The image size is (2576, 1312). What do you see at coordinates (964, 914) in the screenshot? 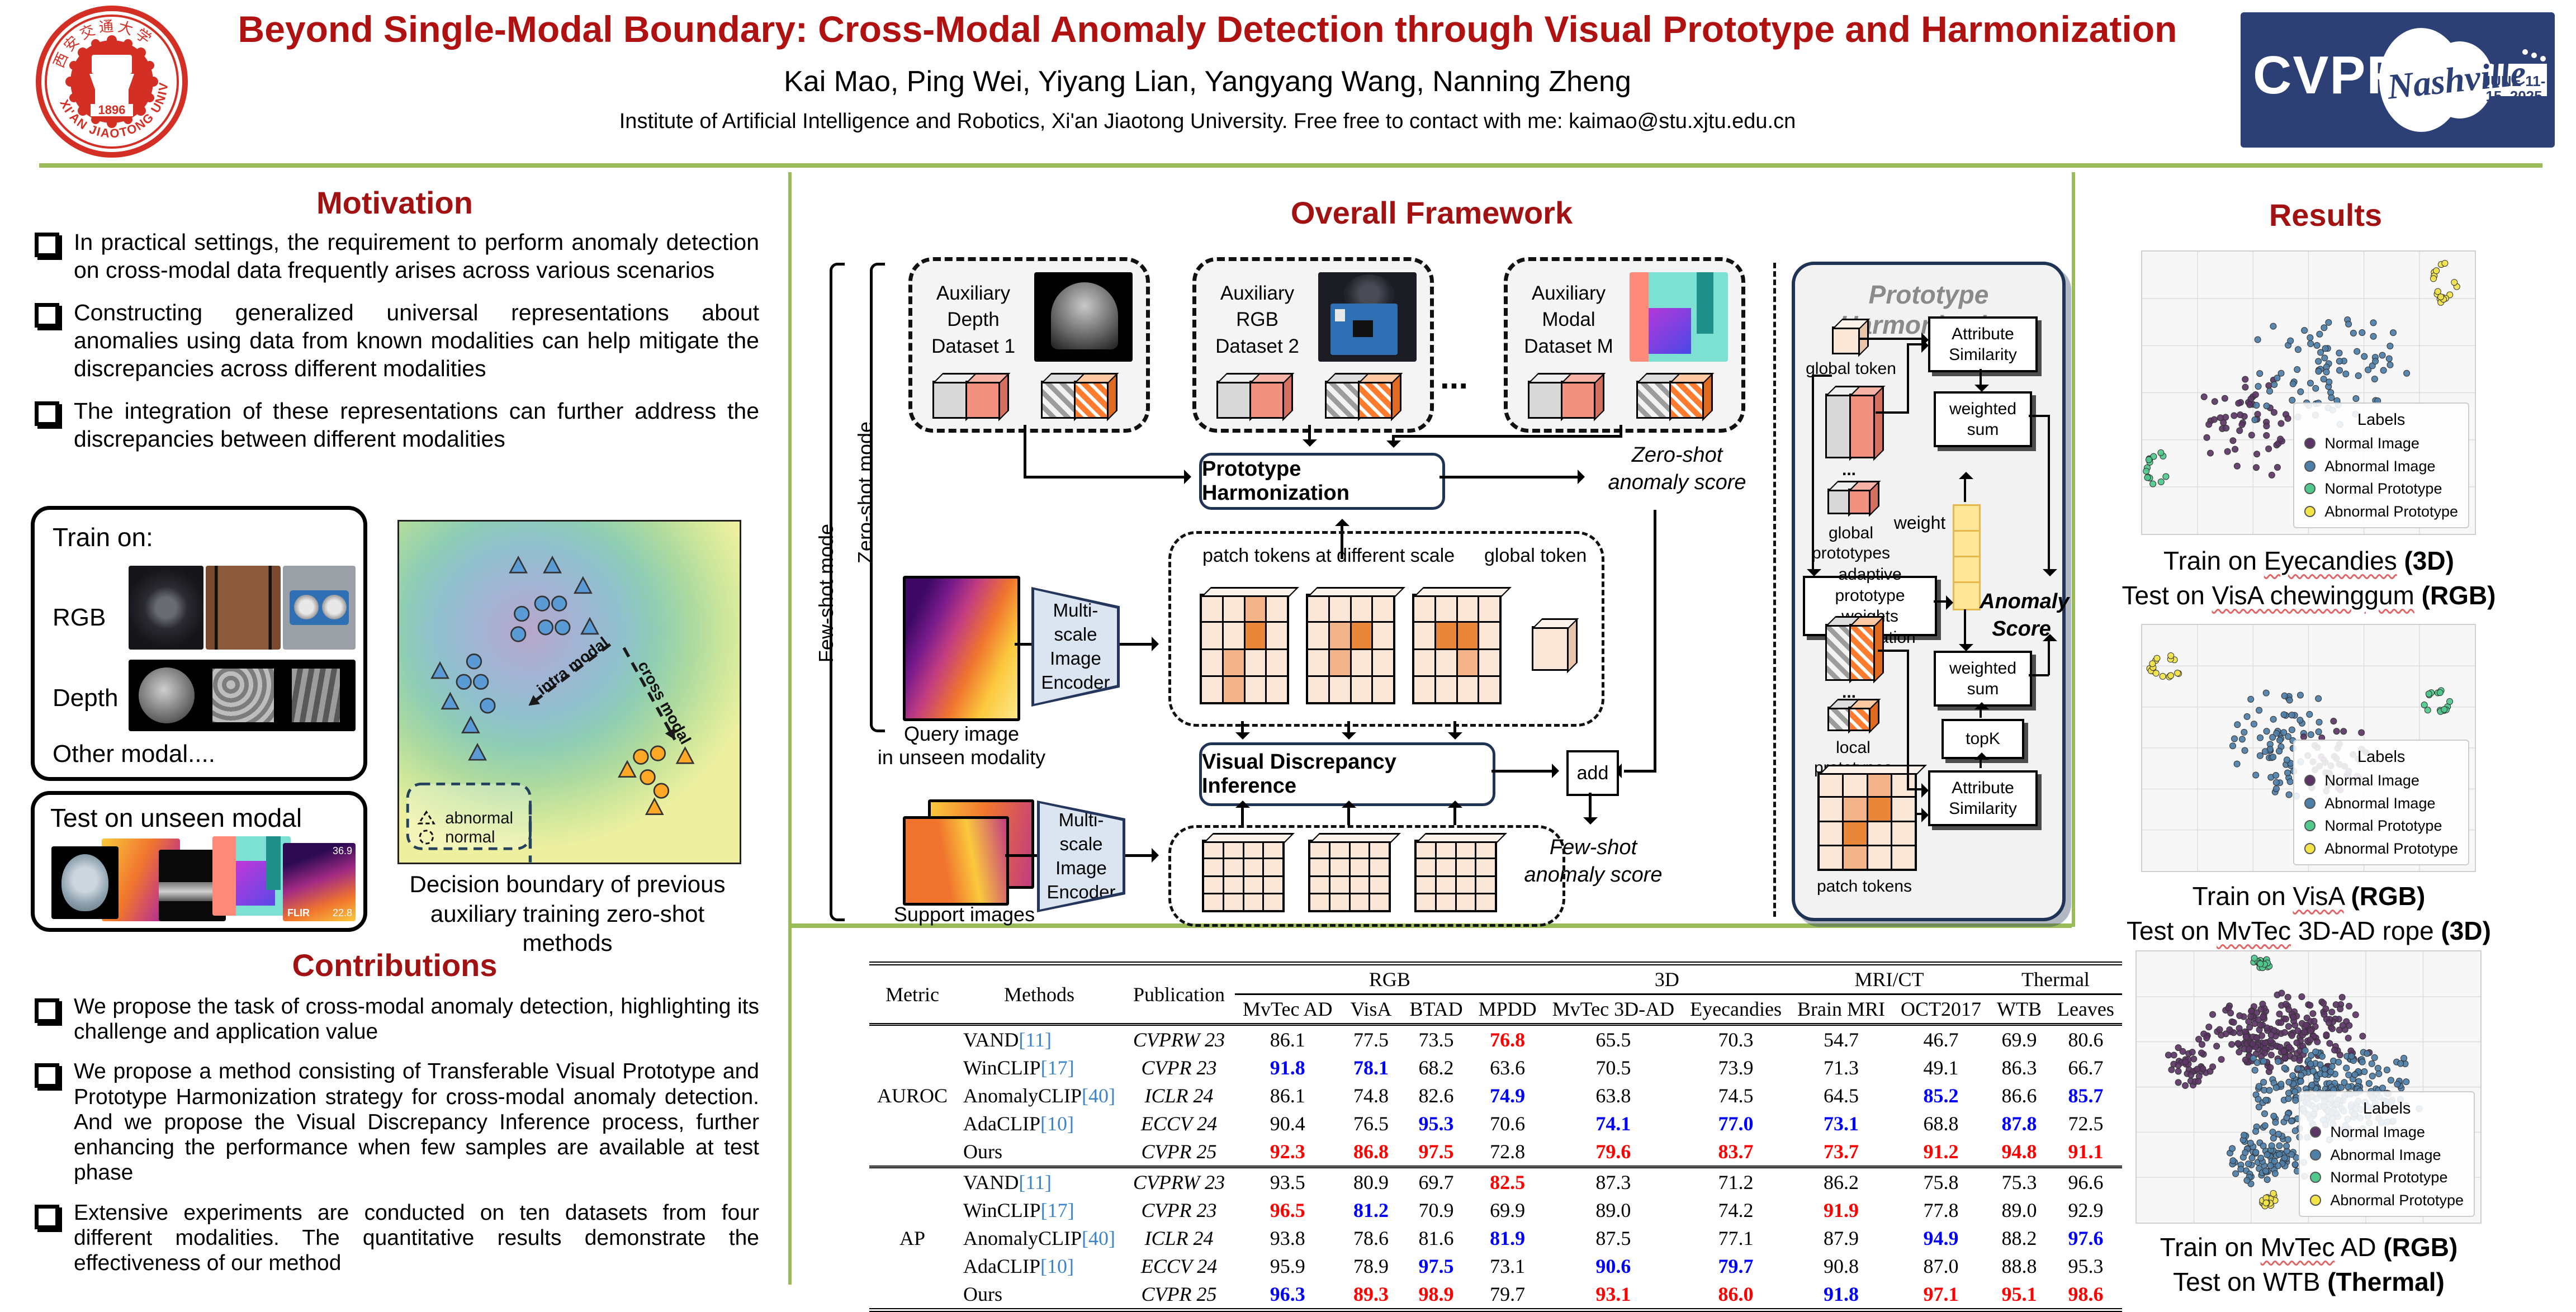
I see `support-caption: Support images` at bounding box center [964, 914].